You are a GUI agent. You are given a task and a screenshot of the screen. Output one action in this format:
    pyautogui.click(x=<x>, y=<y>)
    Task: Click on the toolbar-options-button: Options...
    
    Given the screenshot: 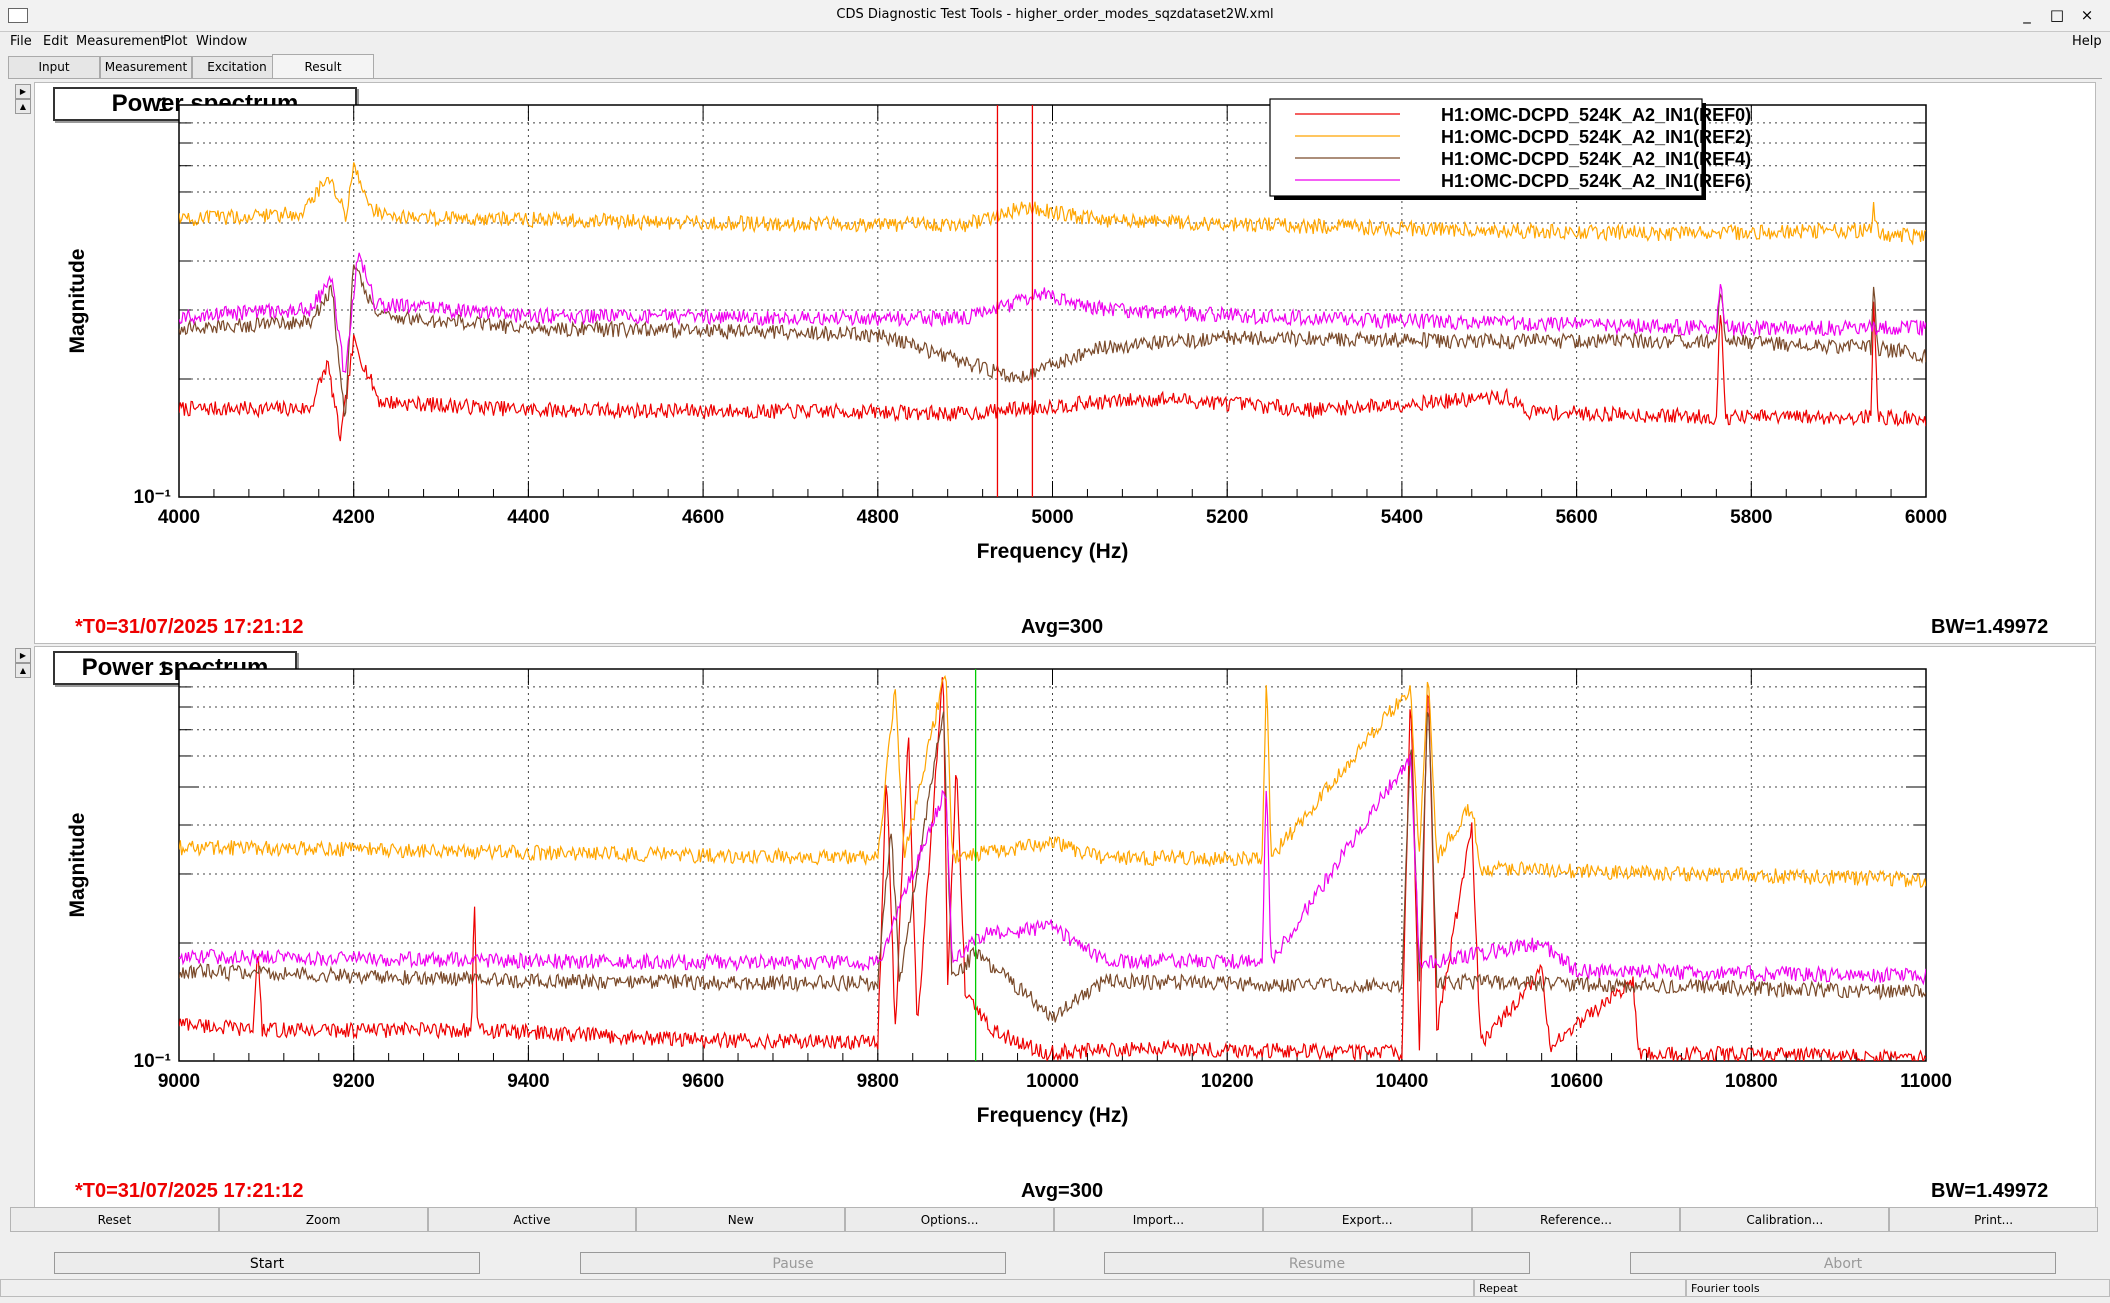 What is the action you would take?
    pyautogui.click(x=949, y=1219)
    